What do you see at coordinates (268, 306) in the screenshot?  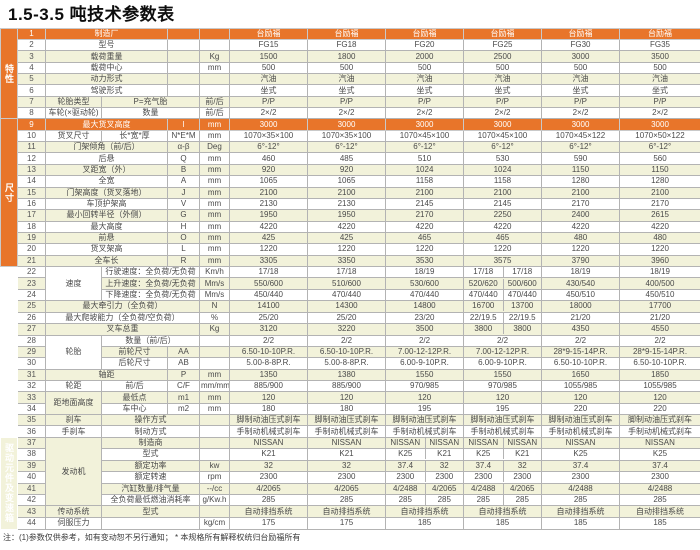 I see `value-cell: 14100` at bounding box center [268, 306].